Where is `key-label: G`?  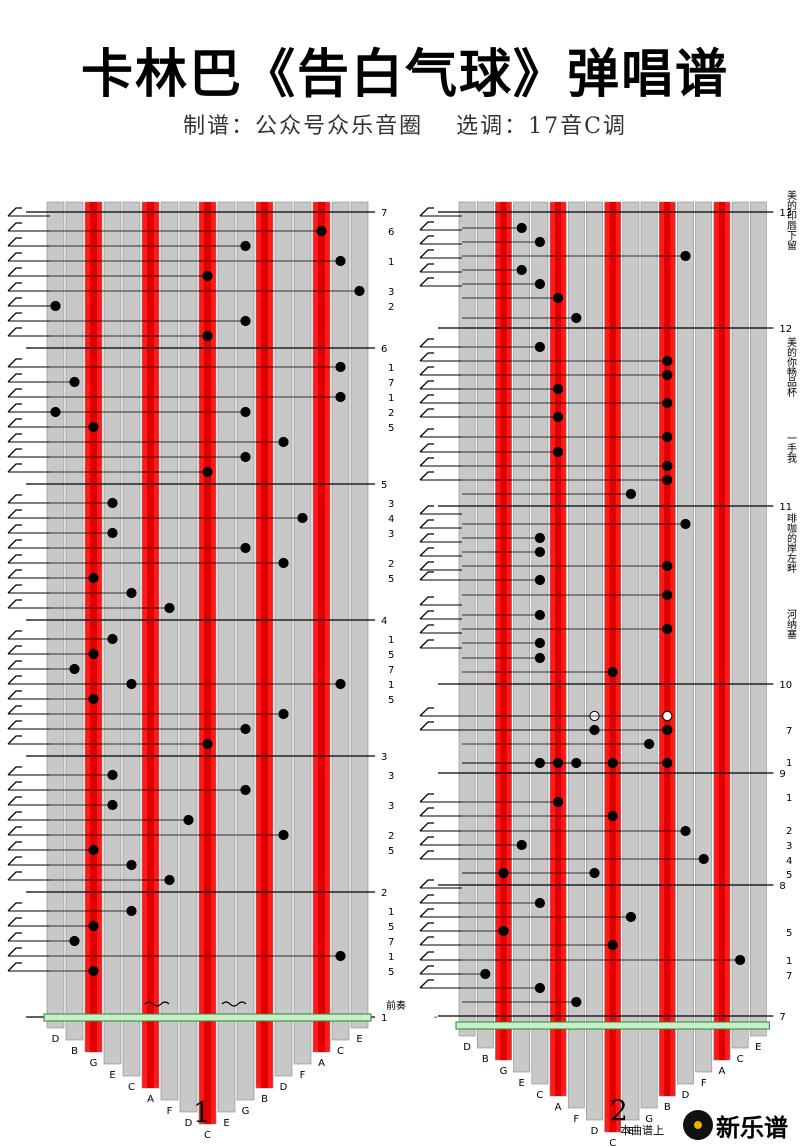 key-label: G is located at coordinates (504, 1071).